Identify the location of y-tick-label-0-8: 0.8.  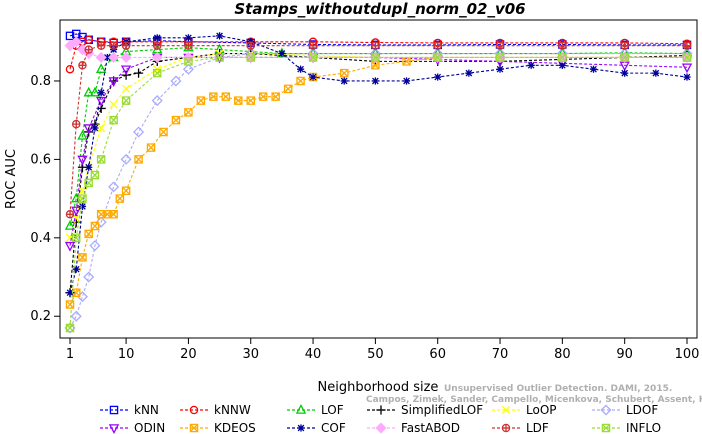
(40, 81).